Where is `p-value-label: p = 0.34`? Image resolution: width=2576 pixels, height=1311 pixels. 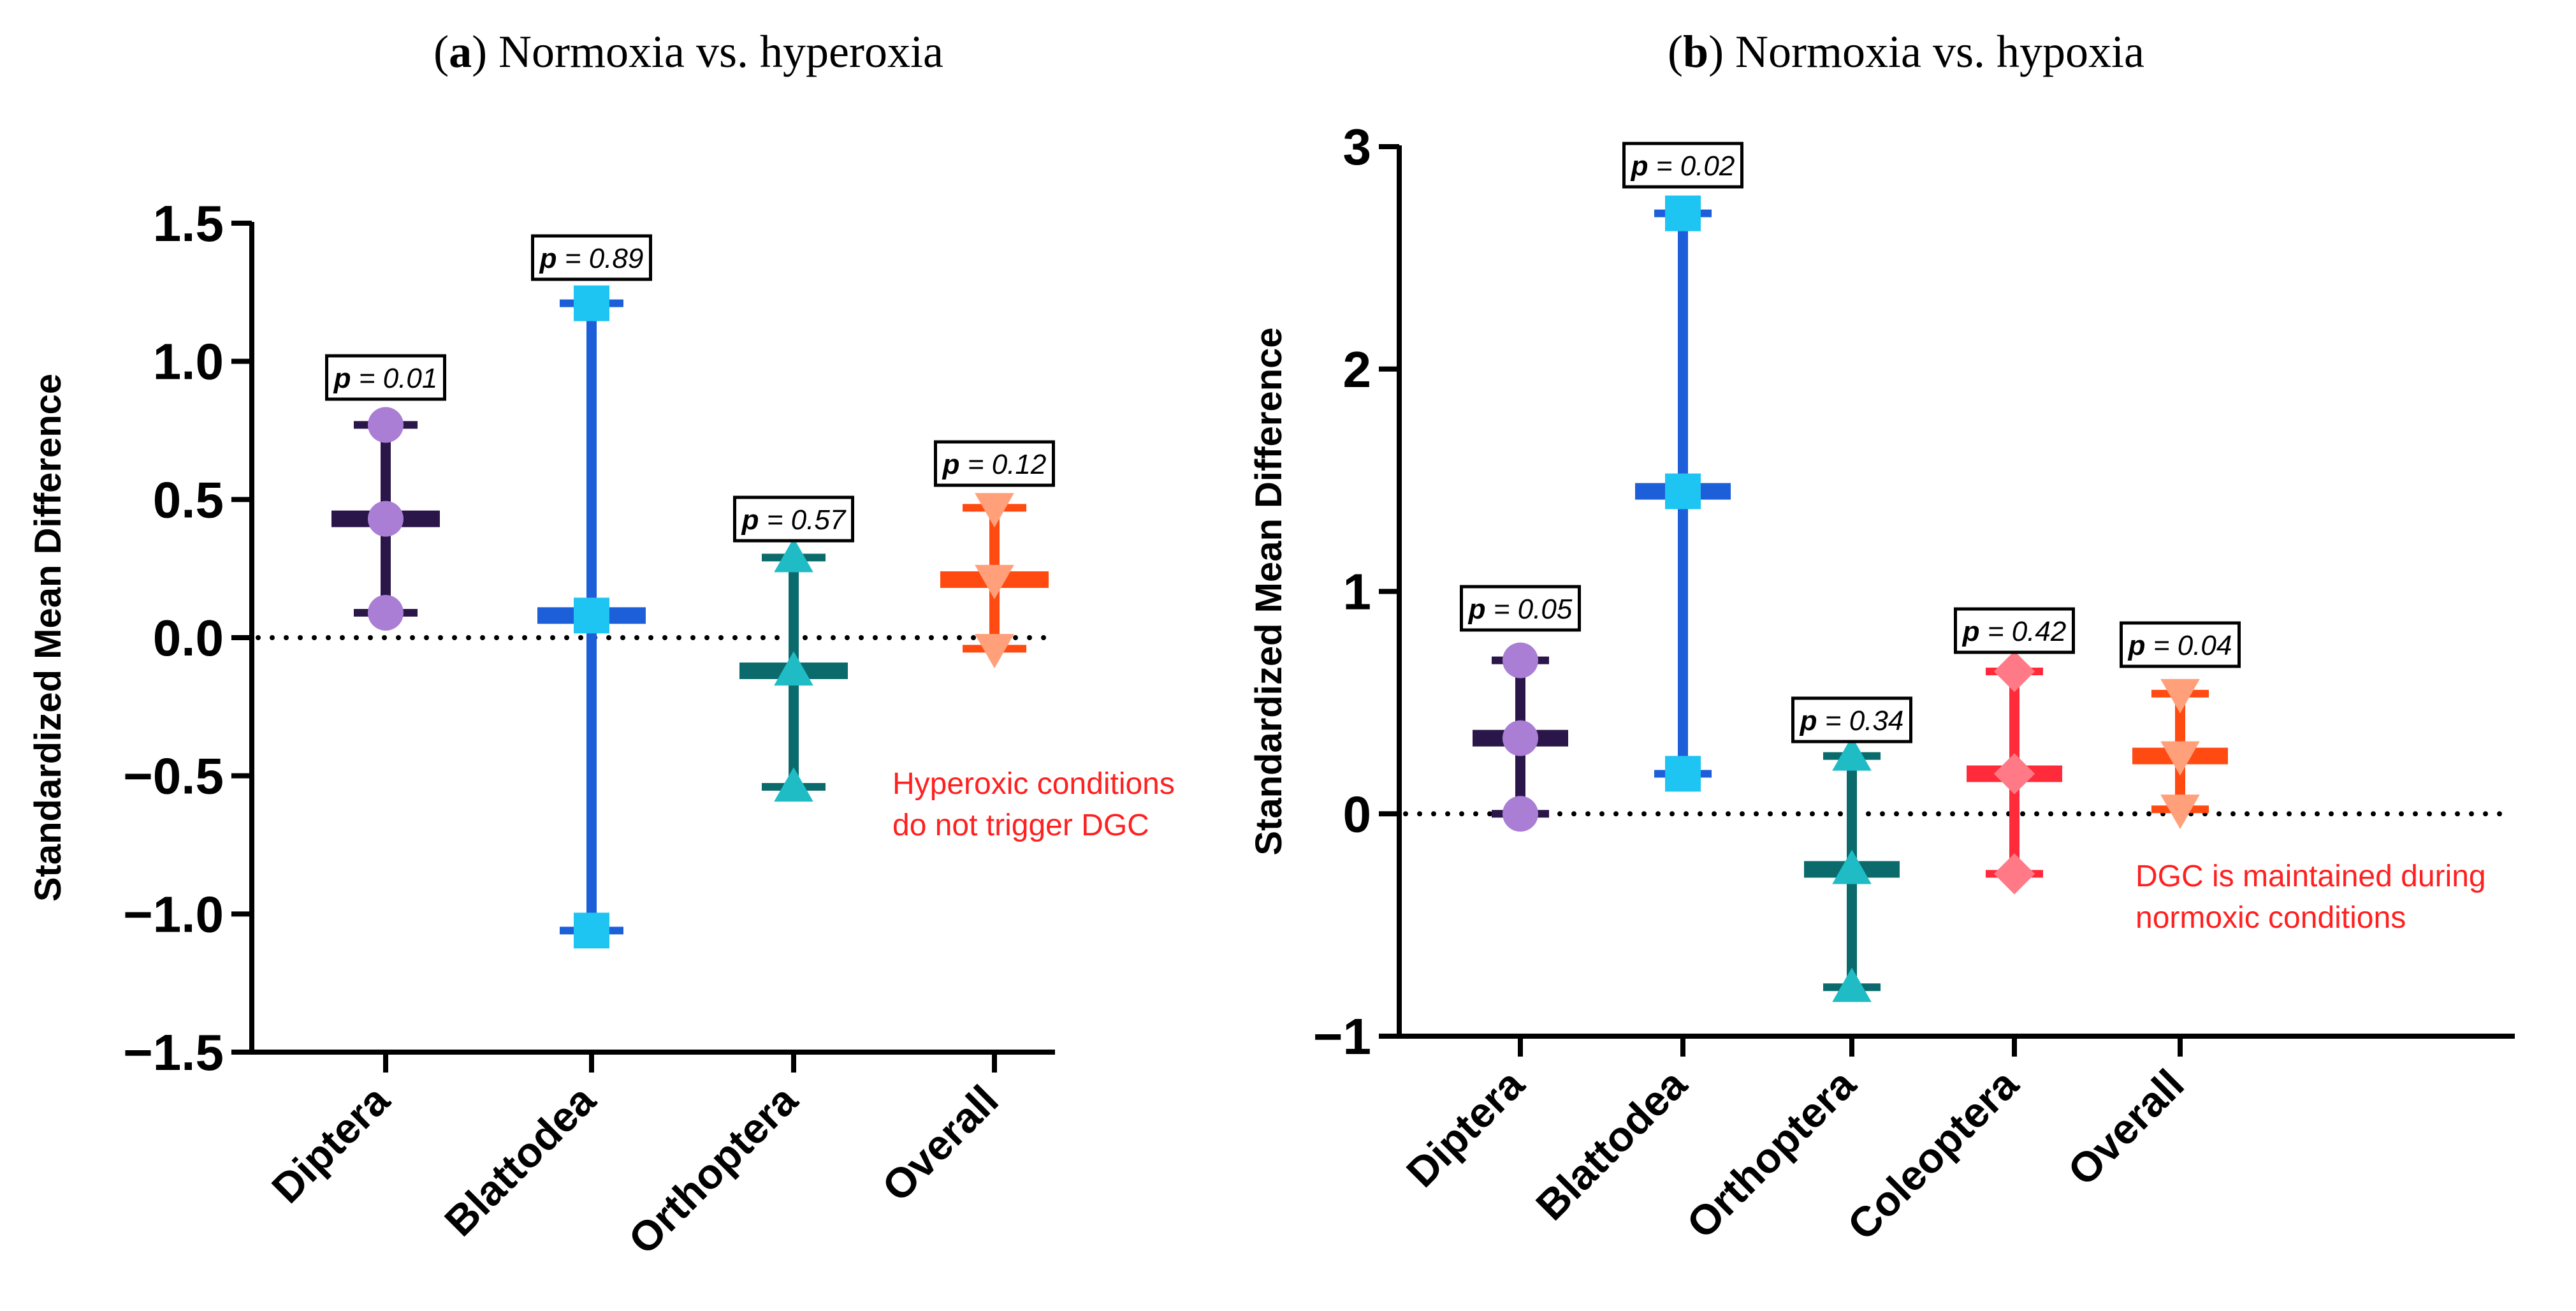
p-value-label: p = 0.34 is located at coordinates (1852, 720).